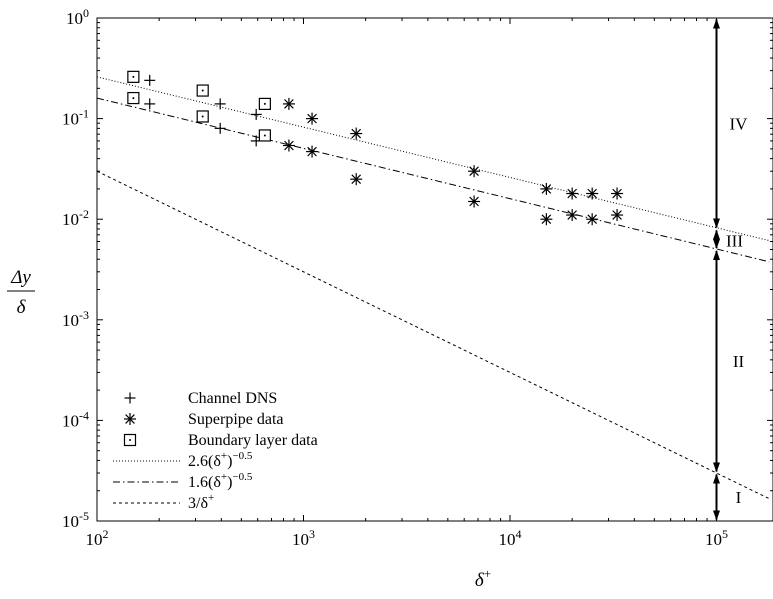 This screenshot has height=599, width=773. Describe the element at coordinates (75, 419) in the screenshot. I see `y-tick-label: 10⁻⁴` at that location.